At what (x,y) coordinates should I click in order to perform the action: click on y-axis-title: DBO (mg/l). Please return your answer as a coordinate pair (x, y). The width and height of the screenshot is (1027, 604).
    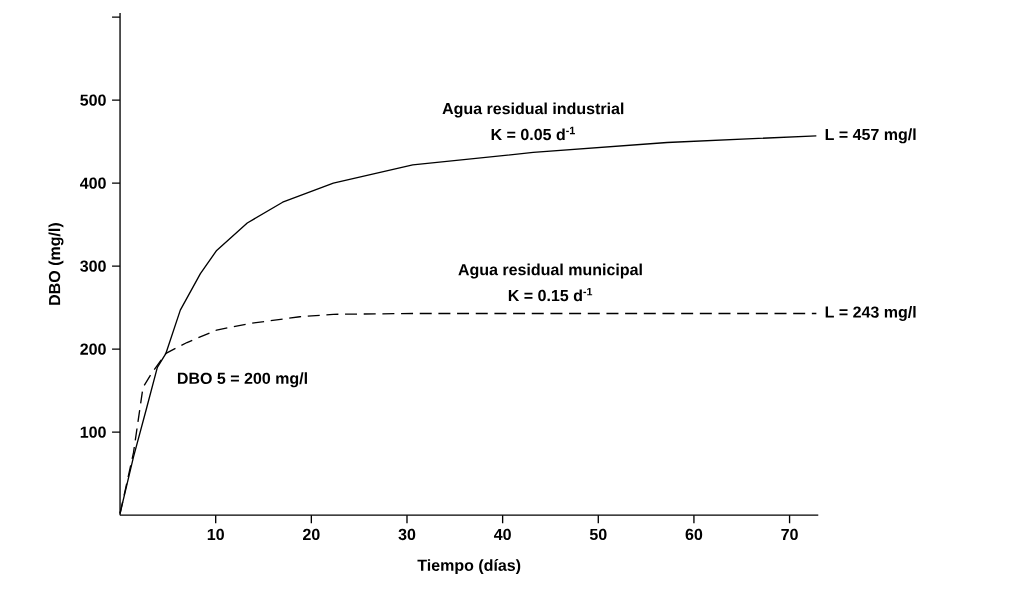
    Looking at the image, I should click on (56, 264).